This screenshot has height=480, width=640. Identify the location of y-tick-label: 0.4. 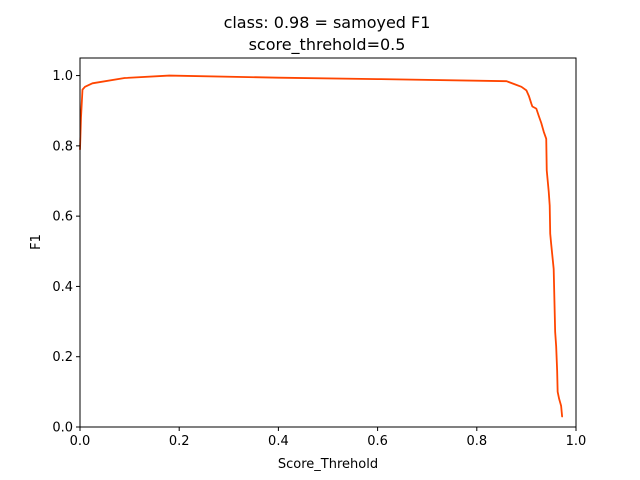
(62, 287).